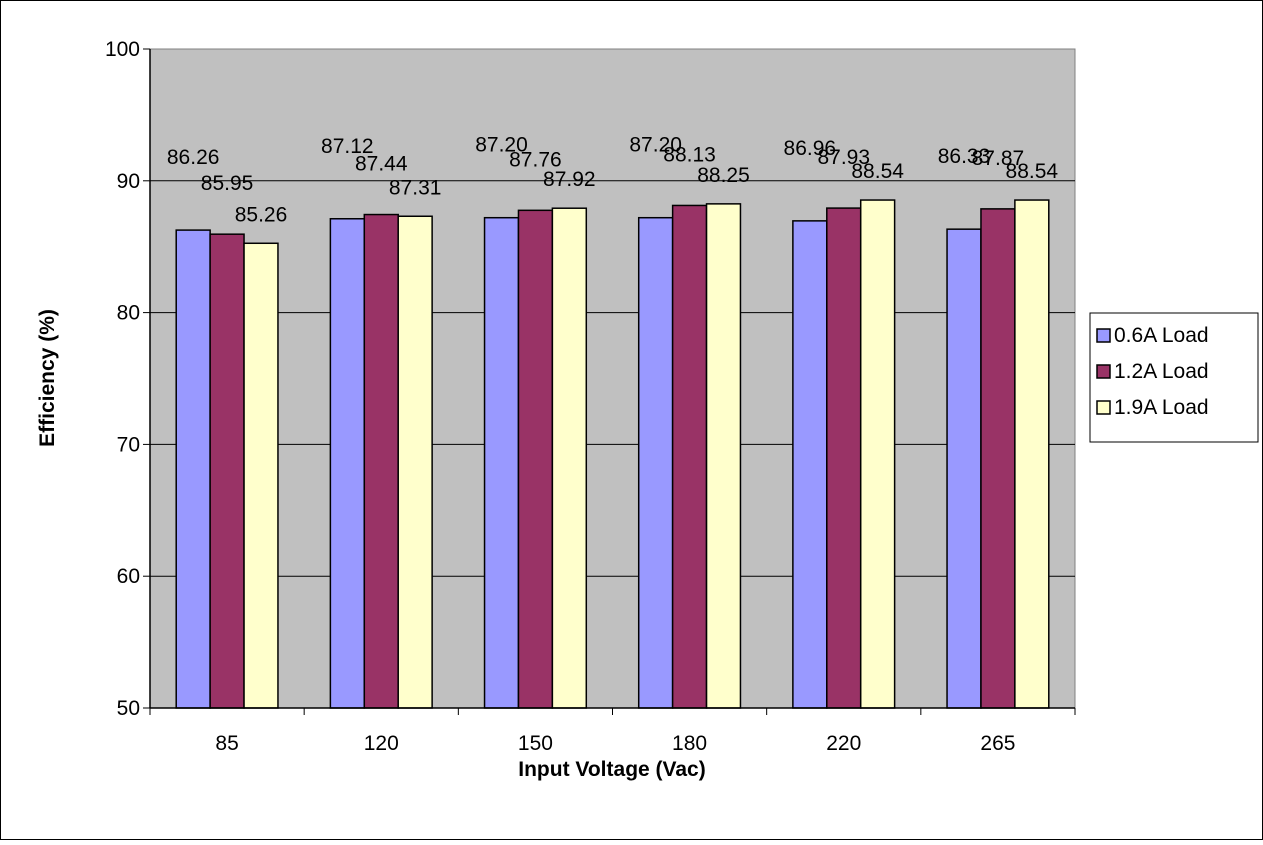 Image resolution: width=1263 pixels, height=845 pixels. What do you see at coordinates (843, 743) in the screenshot?
I see `x-tick-label: 220` at bounding box center [843, 743].